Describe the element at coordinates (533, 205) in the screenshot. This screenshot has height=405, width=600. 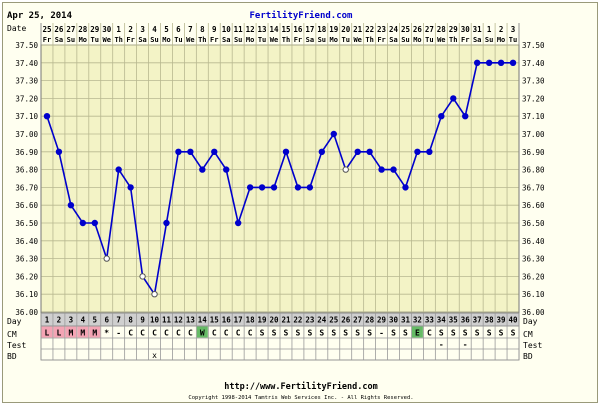
I see `y-tick-label-right: 36.60` at that location.